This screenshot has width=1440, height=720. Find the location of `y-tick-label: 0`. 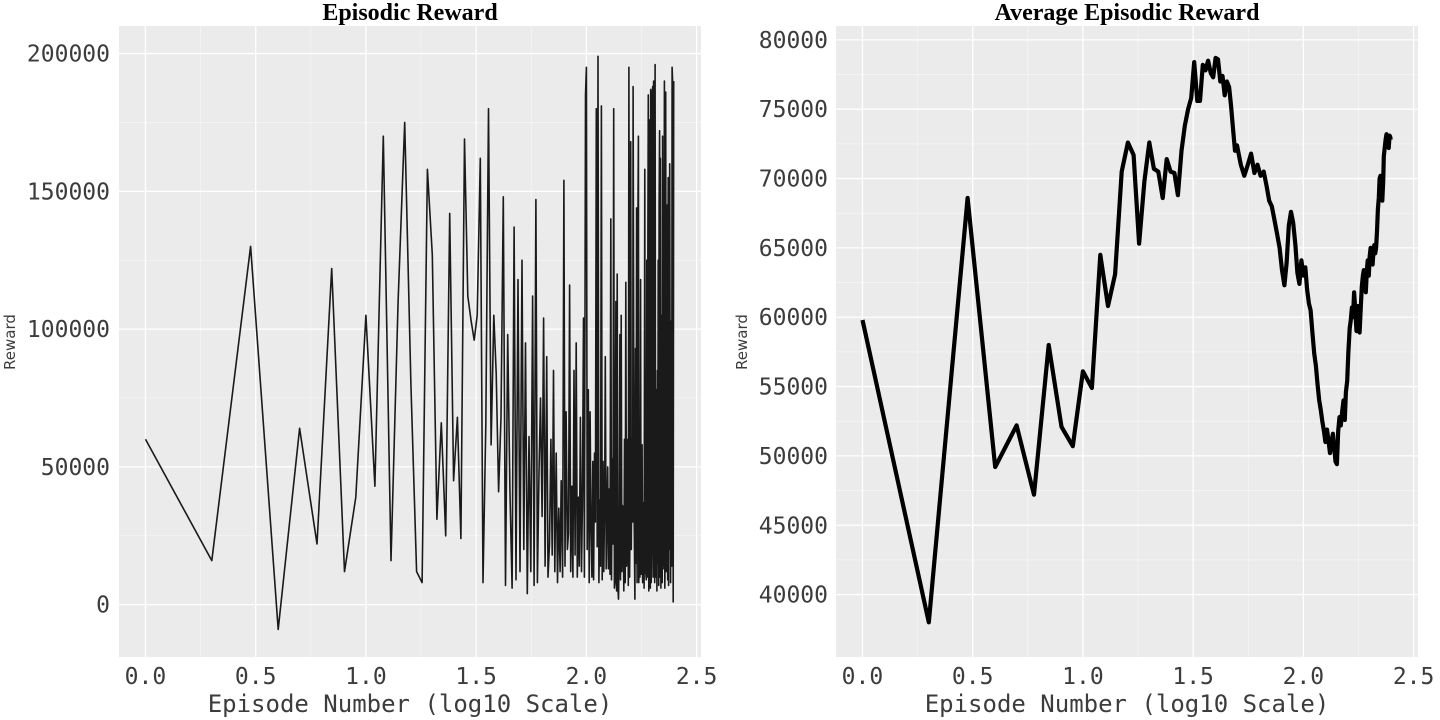

y-tick-label: 0 is located at coordinates (103, 606).